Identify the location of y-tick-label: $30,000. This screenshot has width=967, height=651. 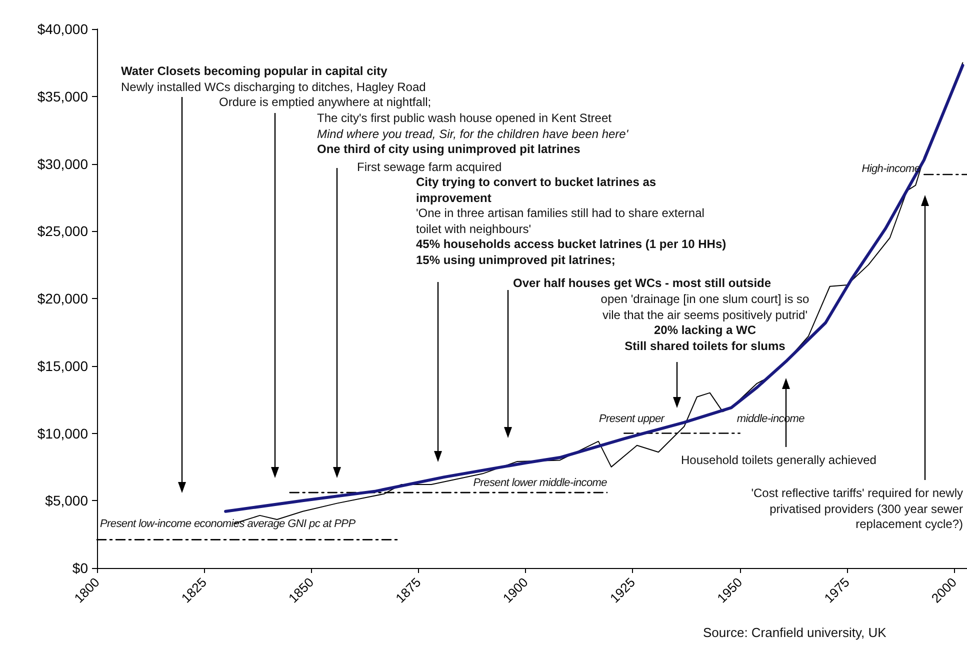
(62, 164).